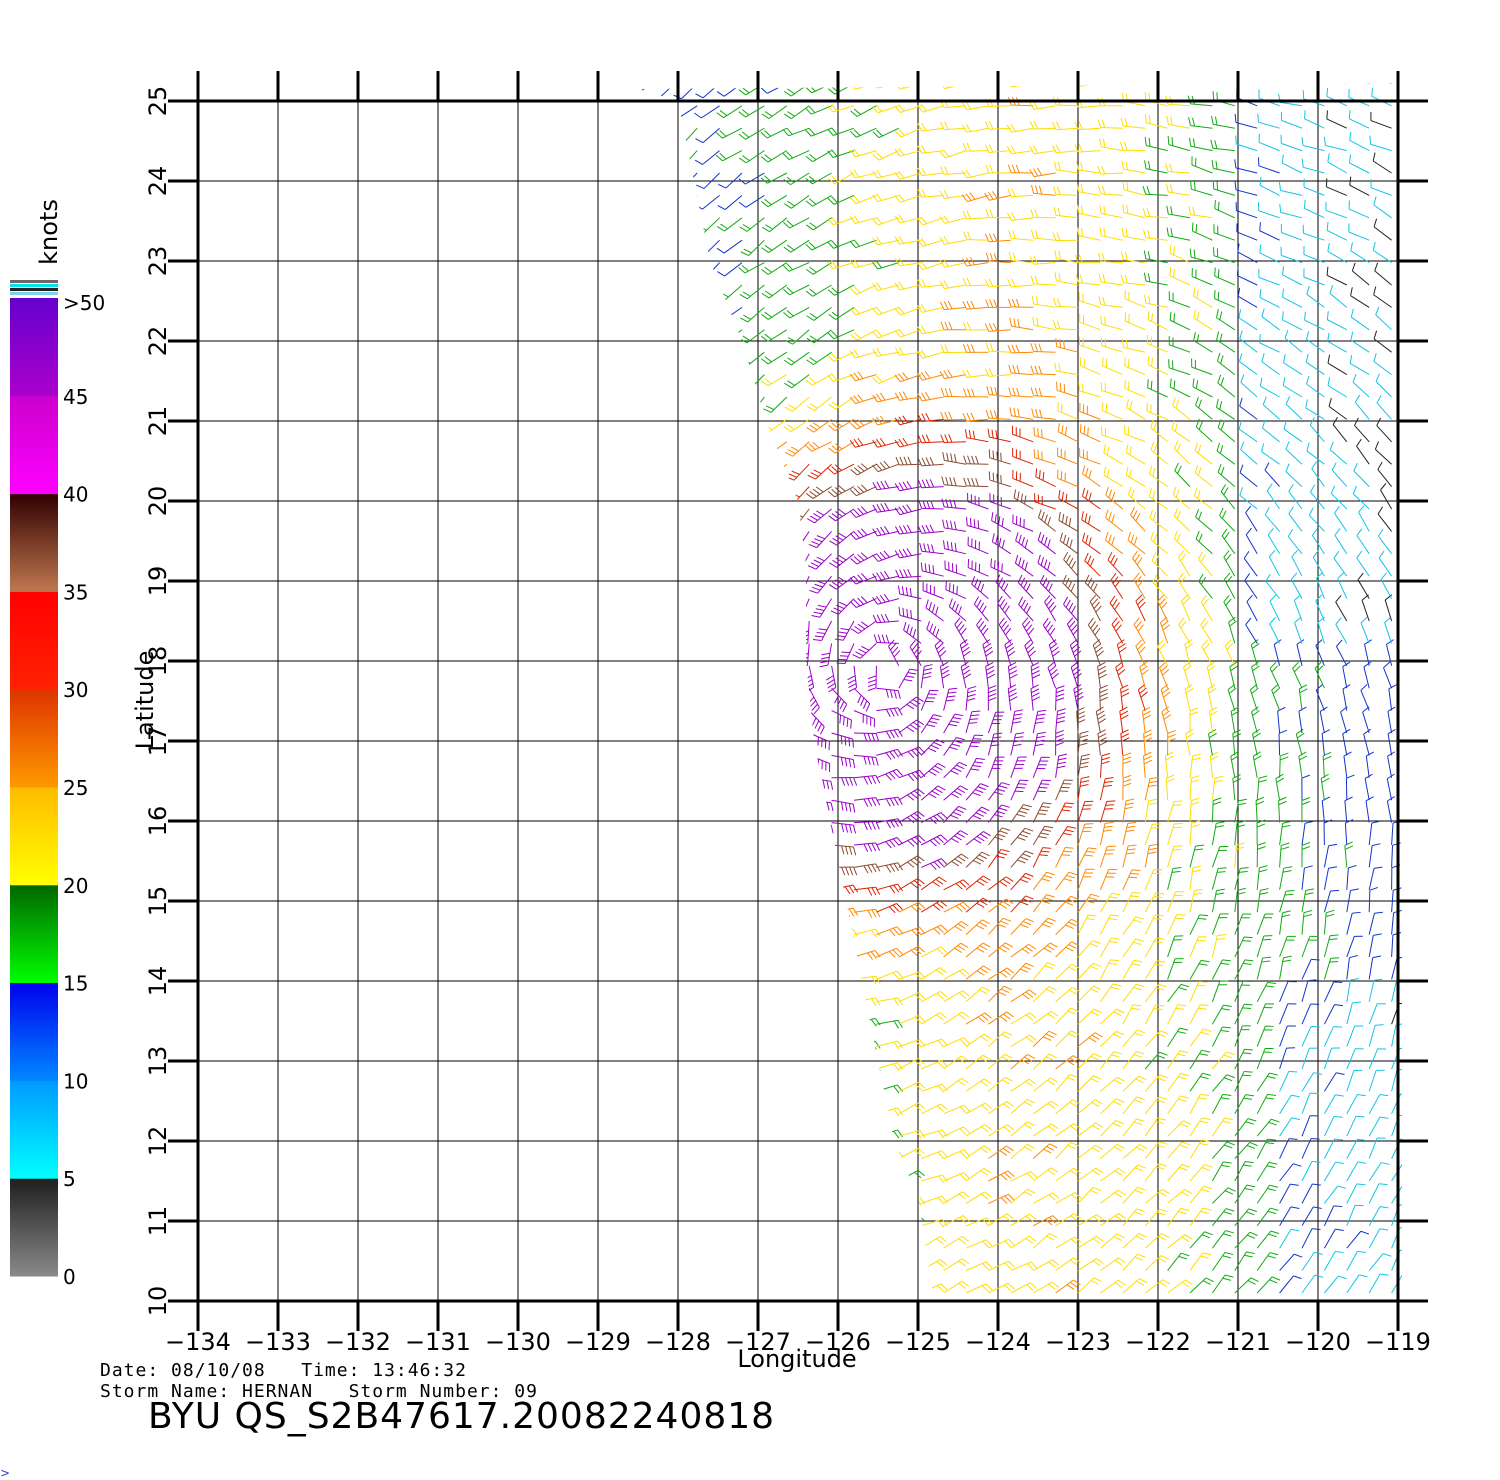  What do you see at coordinates (69, 1277) in the screenshot?
I see `colorbar-tick-label: 0` at bounding box center [69, 1277].